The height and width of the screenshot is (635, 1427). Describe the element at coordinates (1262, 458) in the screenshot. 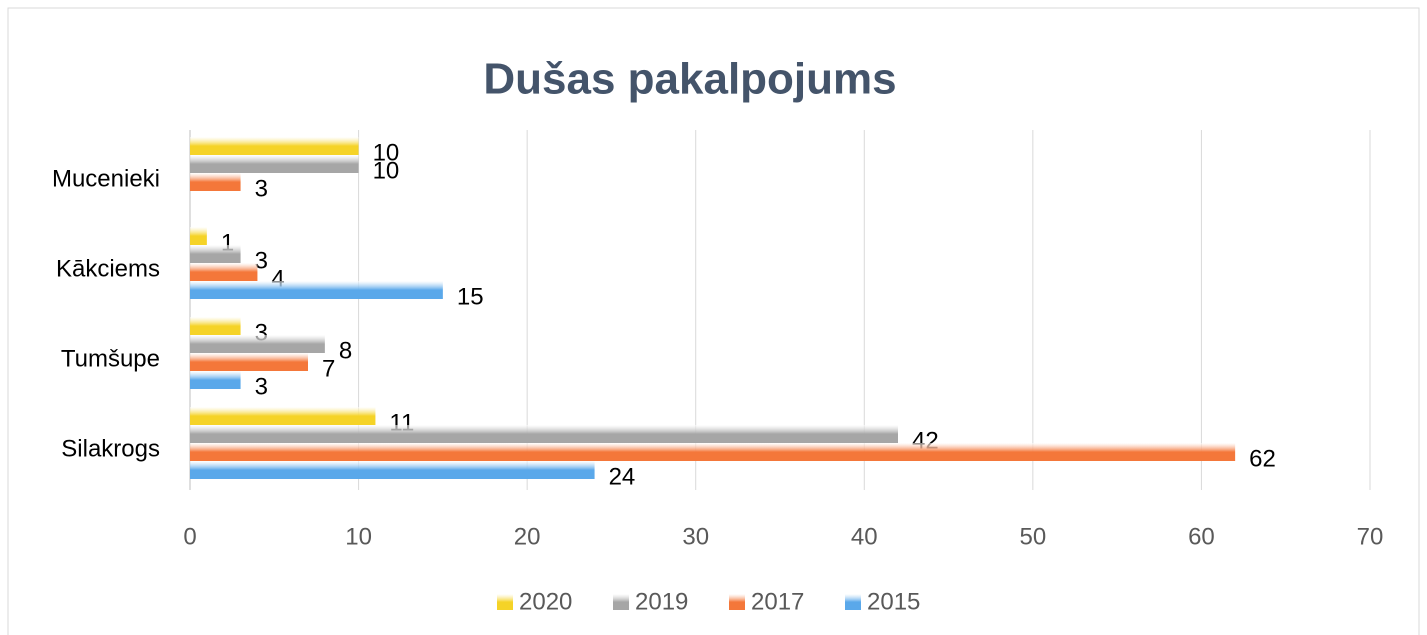

I see `data-label: 62` at that location.